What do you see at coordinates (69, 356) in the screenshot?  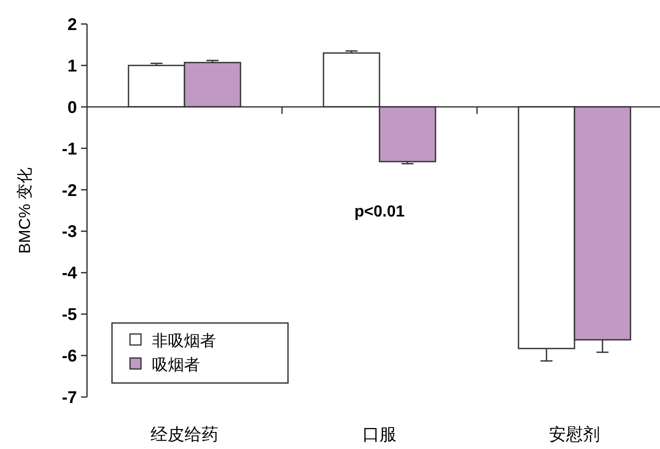 I see `y-tick-label: -6` at bounding box center [69, 356].